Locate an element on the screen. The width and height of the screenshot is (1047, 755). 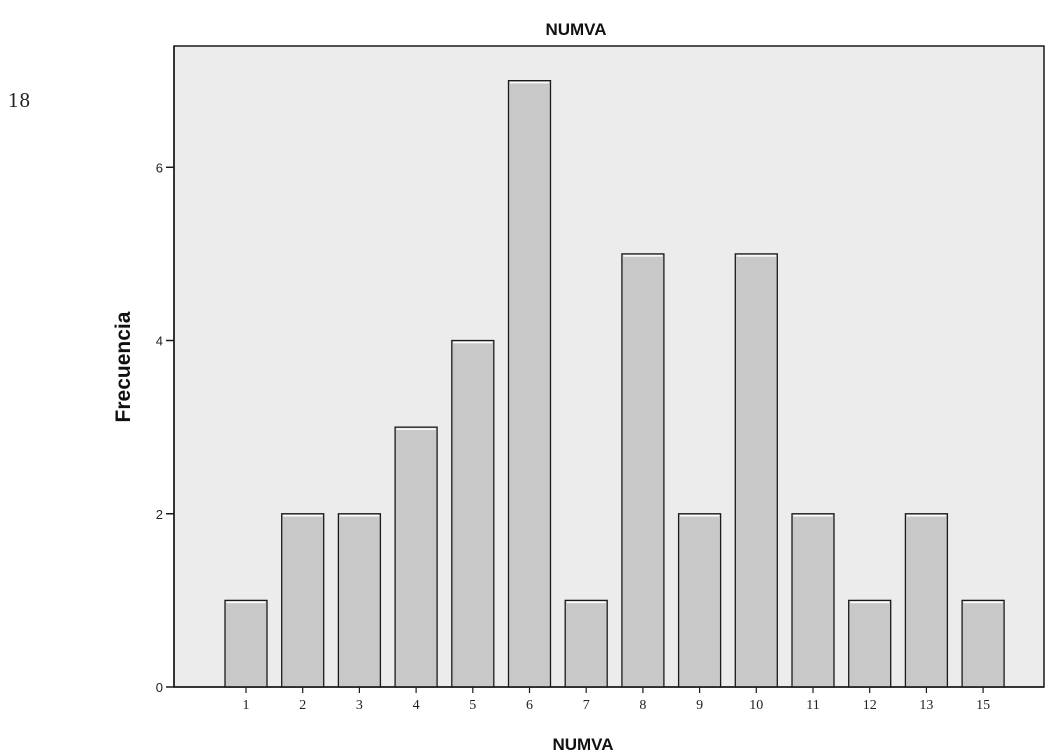
x-tick-label-12: 12 is located at coordinates (870, 705).